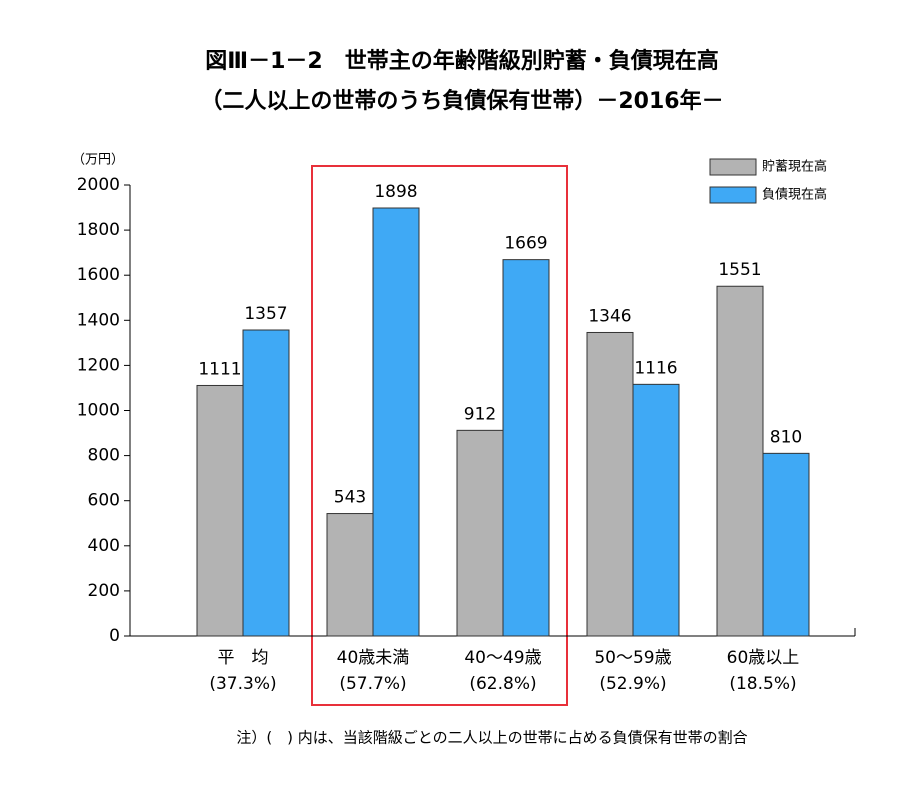  What do you see at coordinates (104, 591) in the screenshot?
I see `y-tick-label: 200` at bounding box center [104, 591].